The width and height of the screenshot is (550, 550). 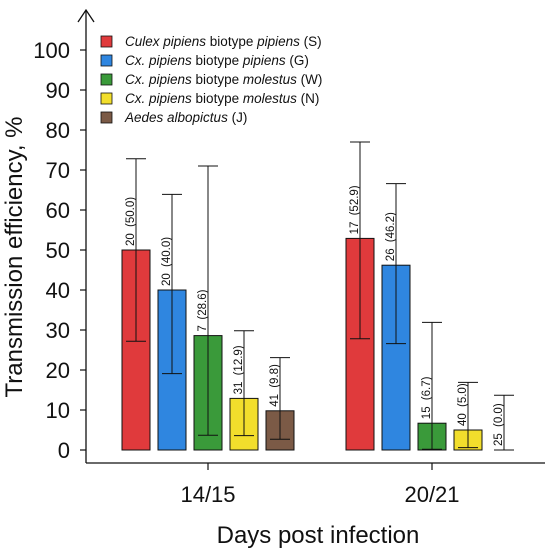 What do you see at coordinates (391, 254) in the screenshot?
I see `bar-n-label: 26` at bounding box center [391, 254].